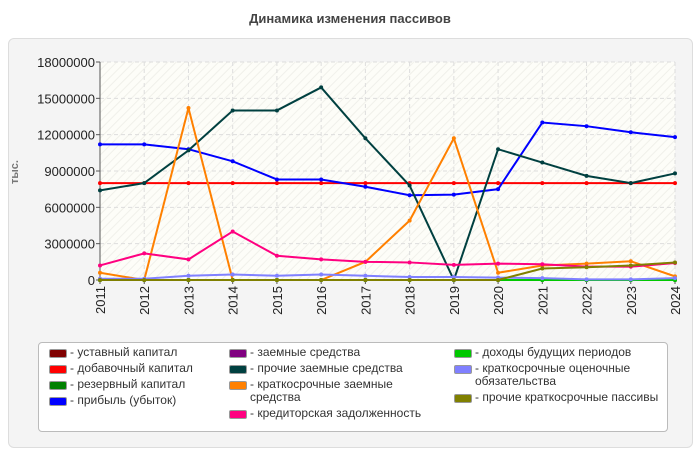  What do you see at coordinates (365, 300) in the screenshot?
I see `x-tick-label: 2017` at bounding box center [365, 300].